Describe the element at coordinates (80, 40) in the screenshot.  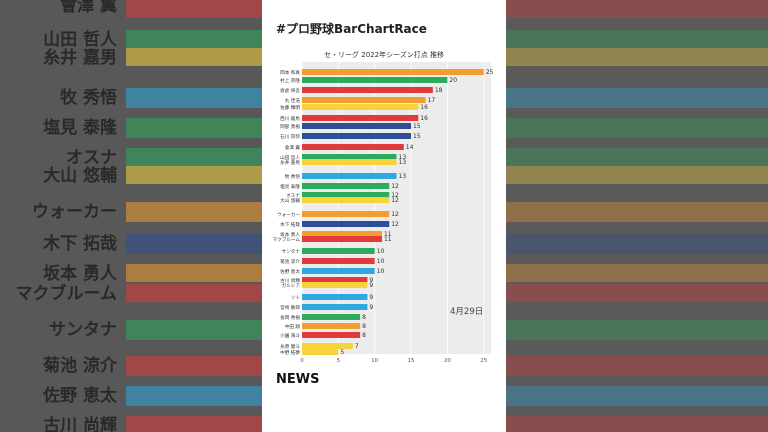
I see `background-bar-label: 山田 哲人` at that location.